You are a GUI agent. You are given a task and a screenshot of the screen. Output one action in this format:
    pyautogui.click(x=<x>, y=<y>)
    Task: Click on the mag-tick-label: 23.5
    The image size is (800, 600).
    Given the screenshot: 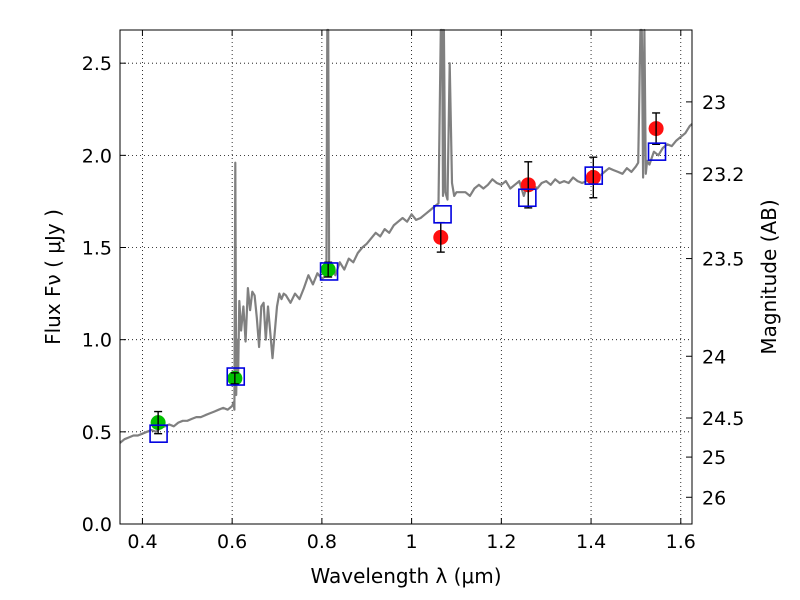 What is the action you would take?
    pyautogui.click(x=723, y=260)
    